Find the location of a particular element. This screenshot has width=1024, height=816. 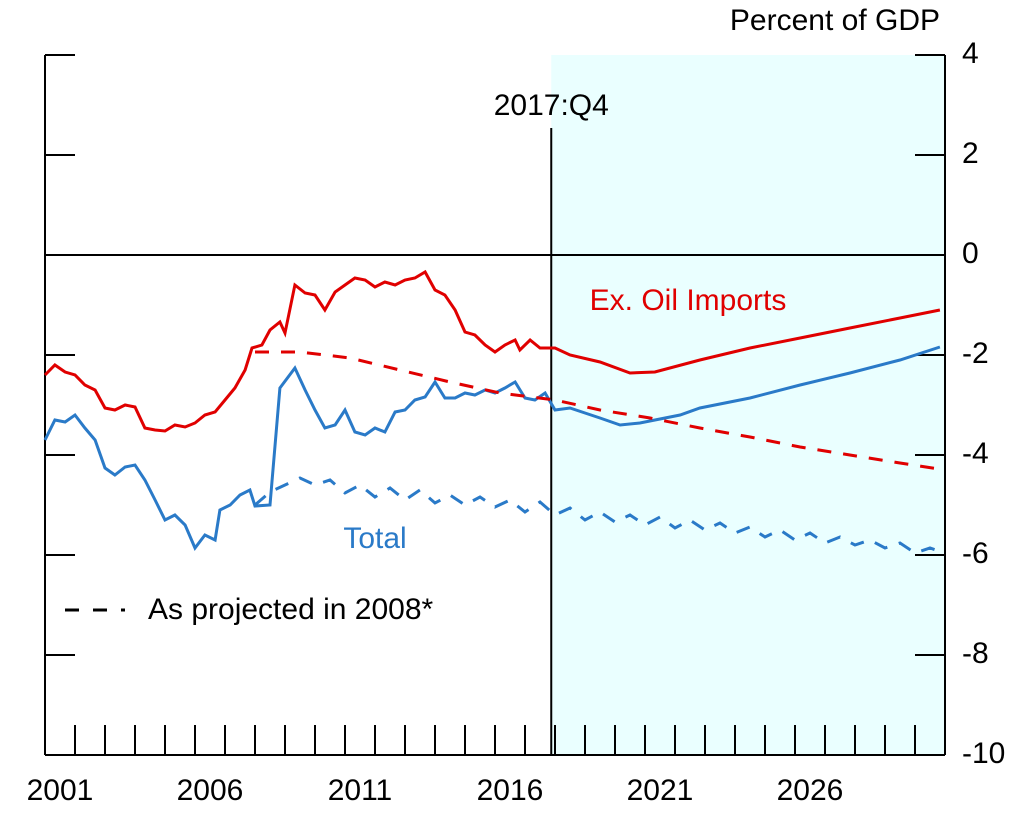

series-label: Ex. Oil Imports is located at coordinates (688, 300).